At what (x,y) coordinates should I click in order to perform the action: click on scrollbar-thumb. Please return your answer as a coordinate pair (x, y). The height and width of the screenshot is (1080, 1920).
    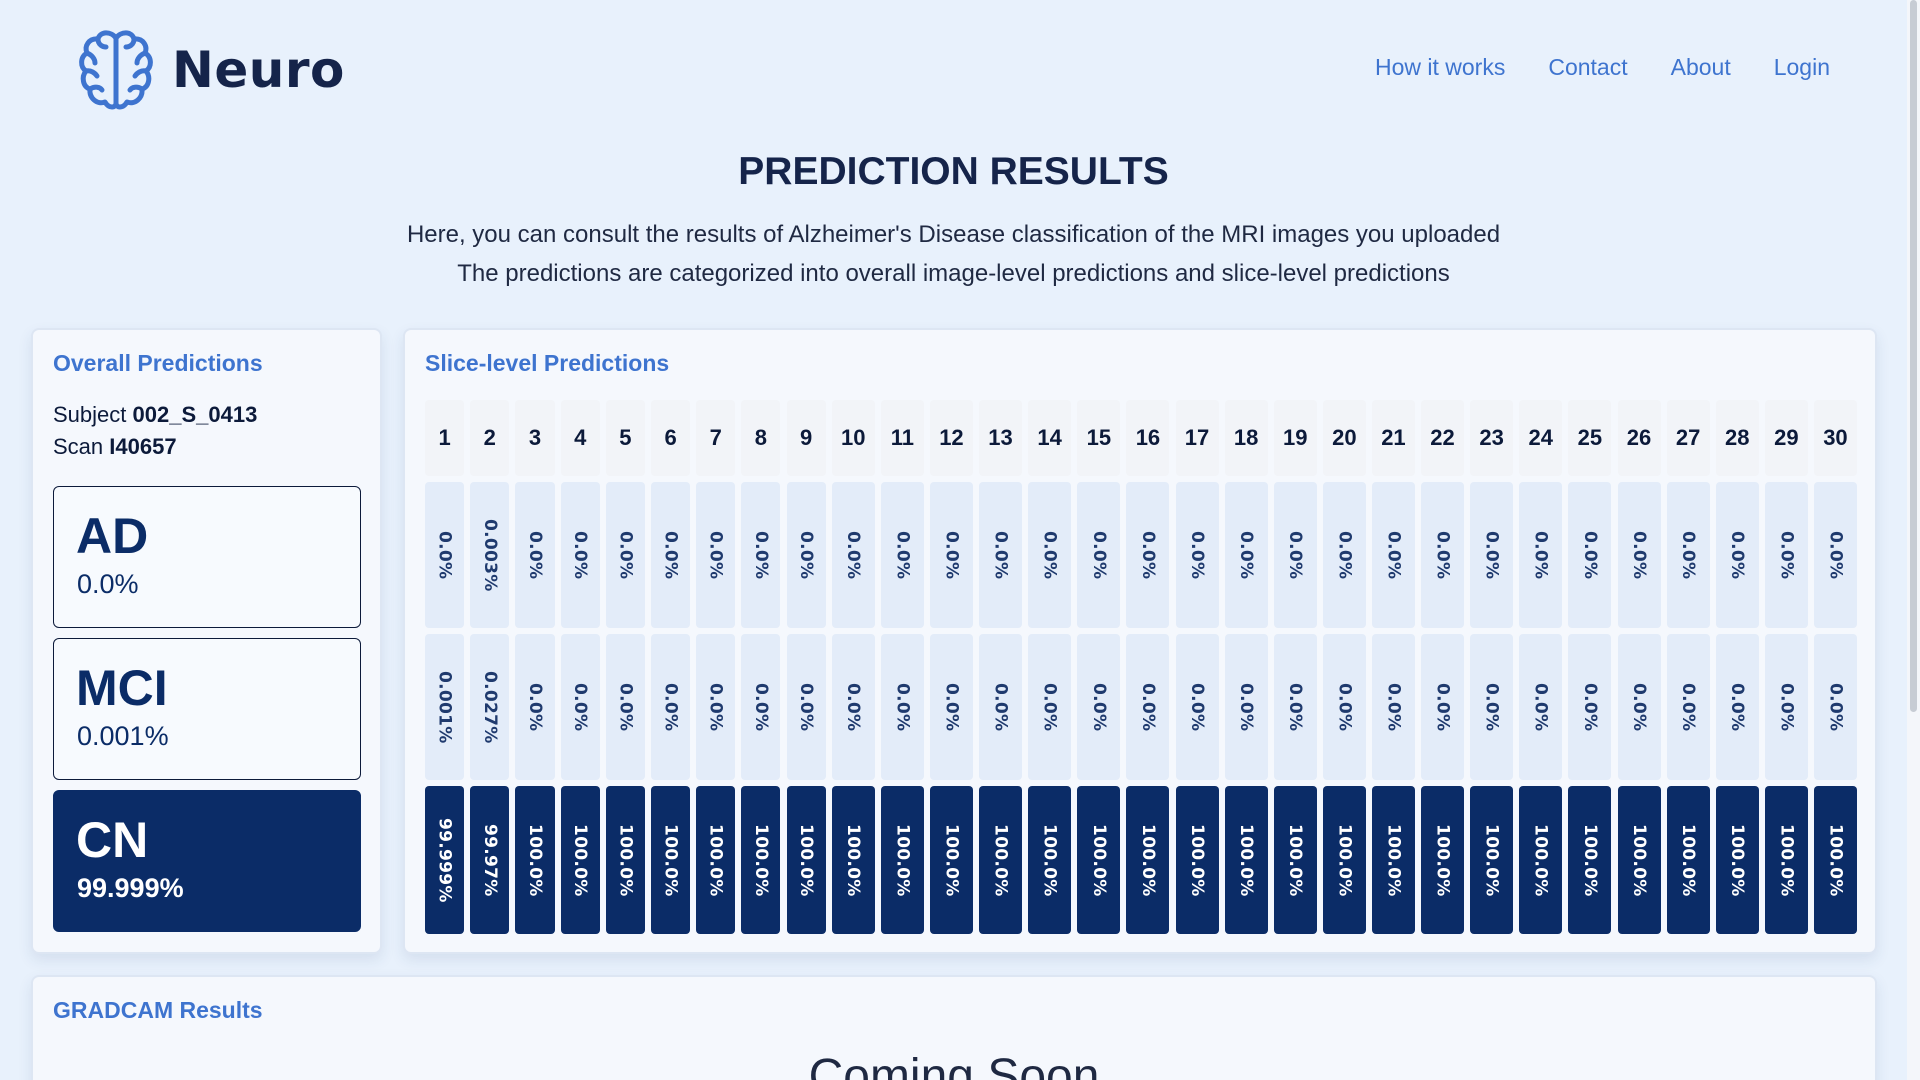
    Looking at the image, I should click on (1913, 356).